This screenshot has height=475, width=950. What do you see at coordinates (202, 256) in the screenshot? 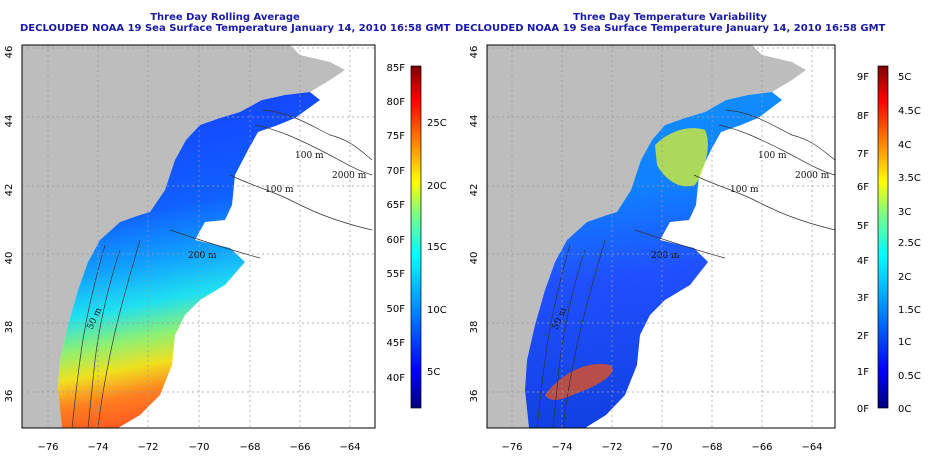
I see `left-contour-label-200m: 200 m` at bounding box center [202, 256].